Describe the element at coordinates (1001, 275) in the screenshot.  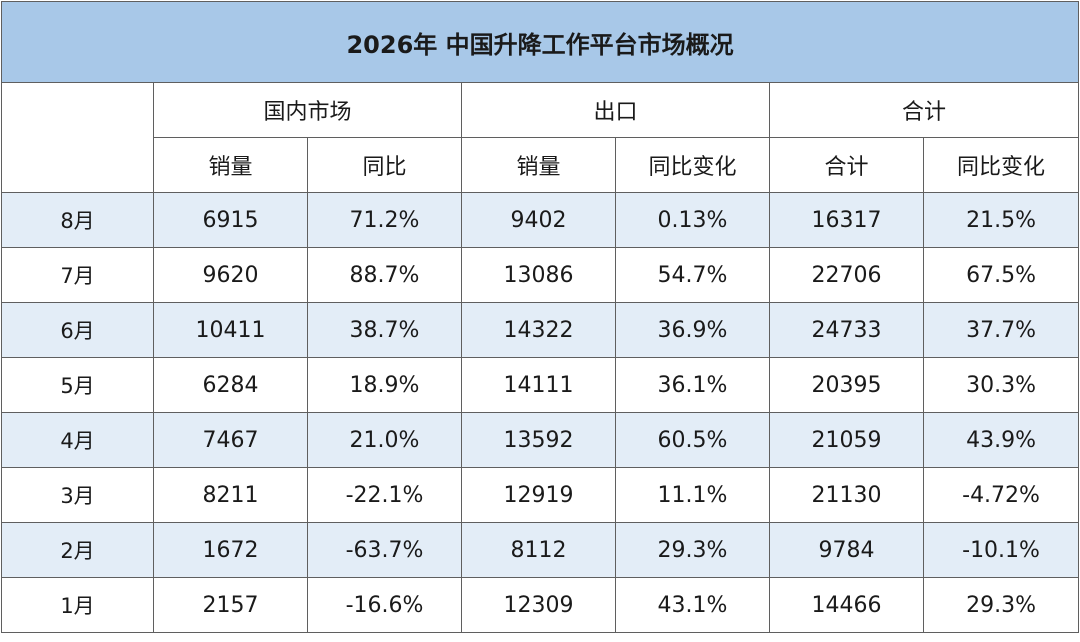
I see `total-yoy-cell: 67.5%` at that location.